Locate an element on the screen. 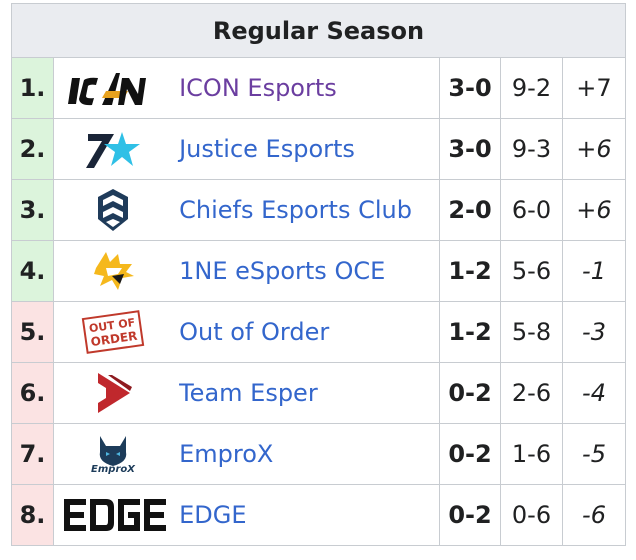 This screenshot has height=560, width=636. out-of-order-logo: OUT OF ORDER is located at coordinates (114, 332).